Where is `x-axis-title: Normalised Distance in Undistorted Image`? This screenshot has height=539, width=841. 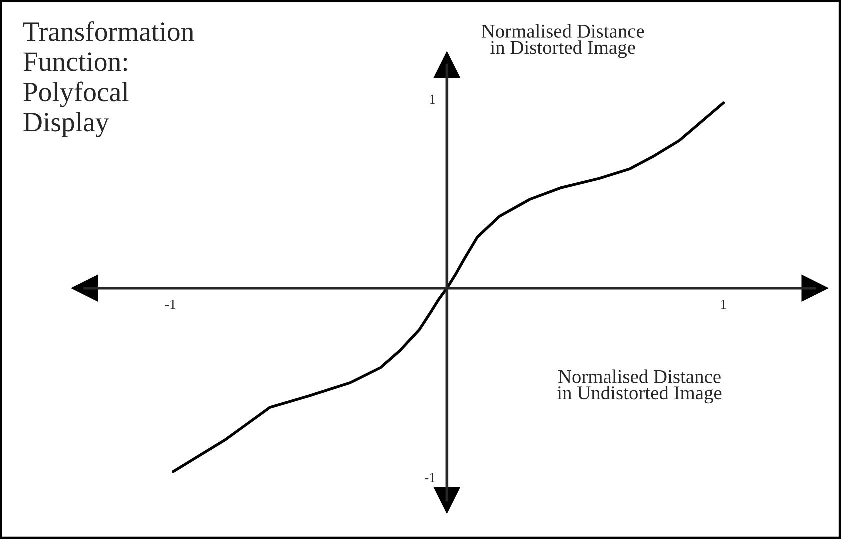 x-axis-title: Normalised Distance in Undistorted Image is located at coordinates (640, 387).